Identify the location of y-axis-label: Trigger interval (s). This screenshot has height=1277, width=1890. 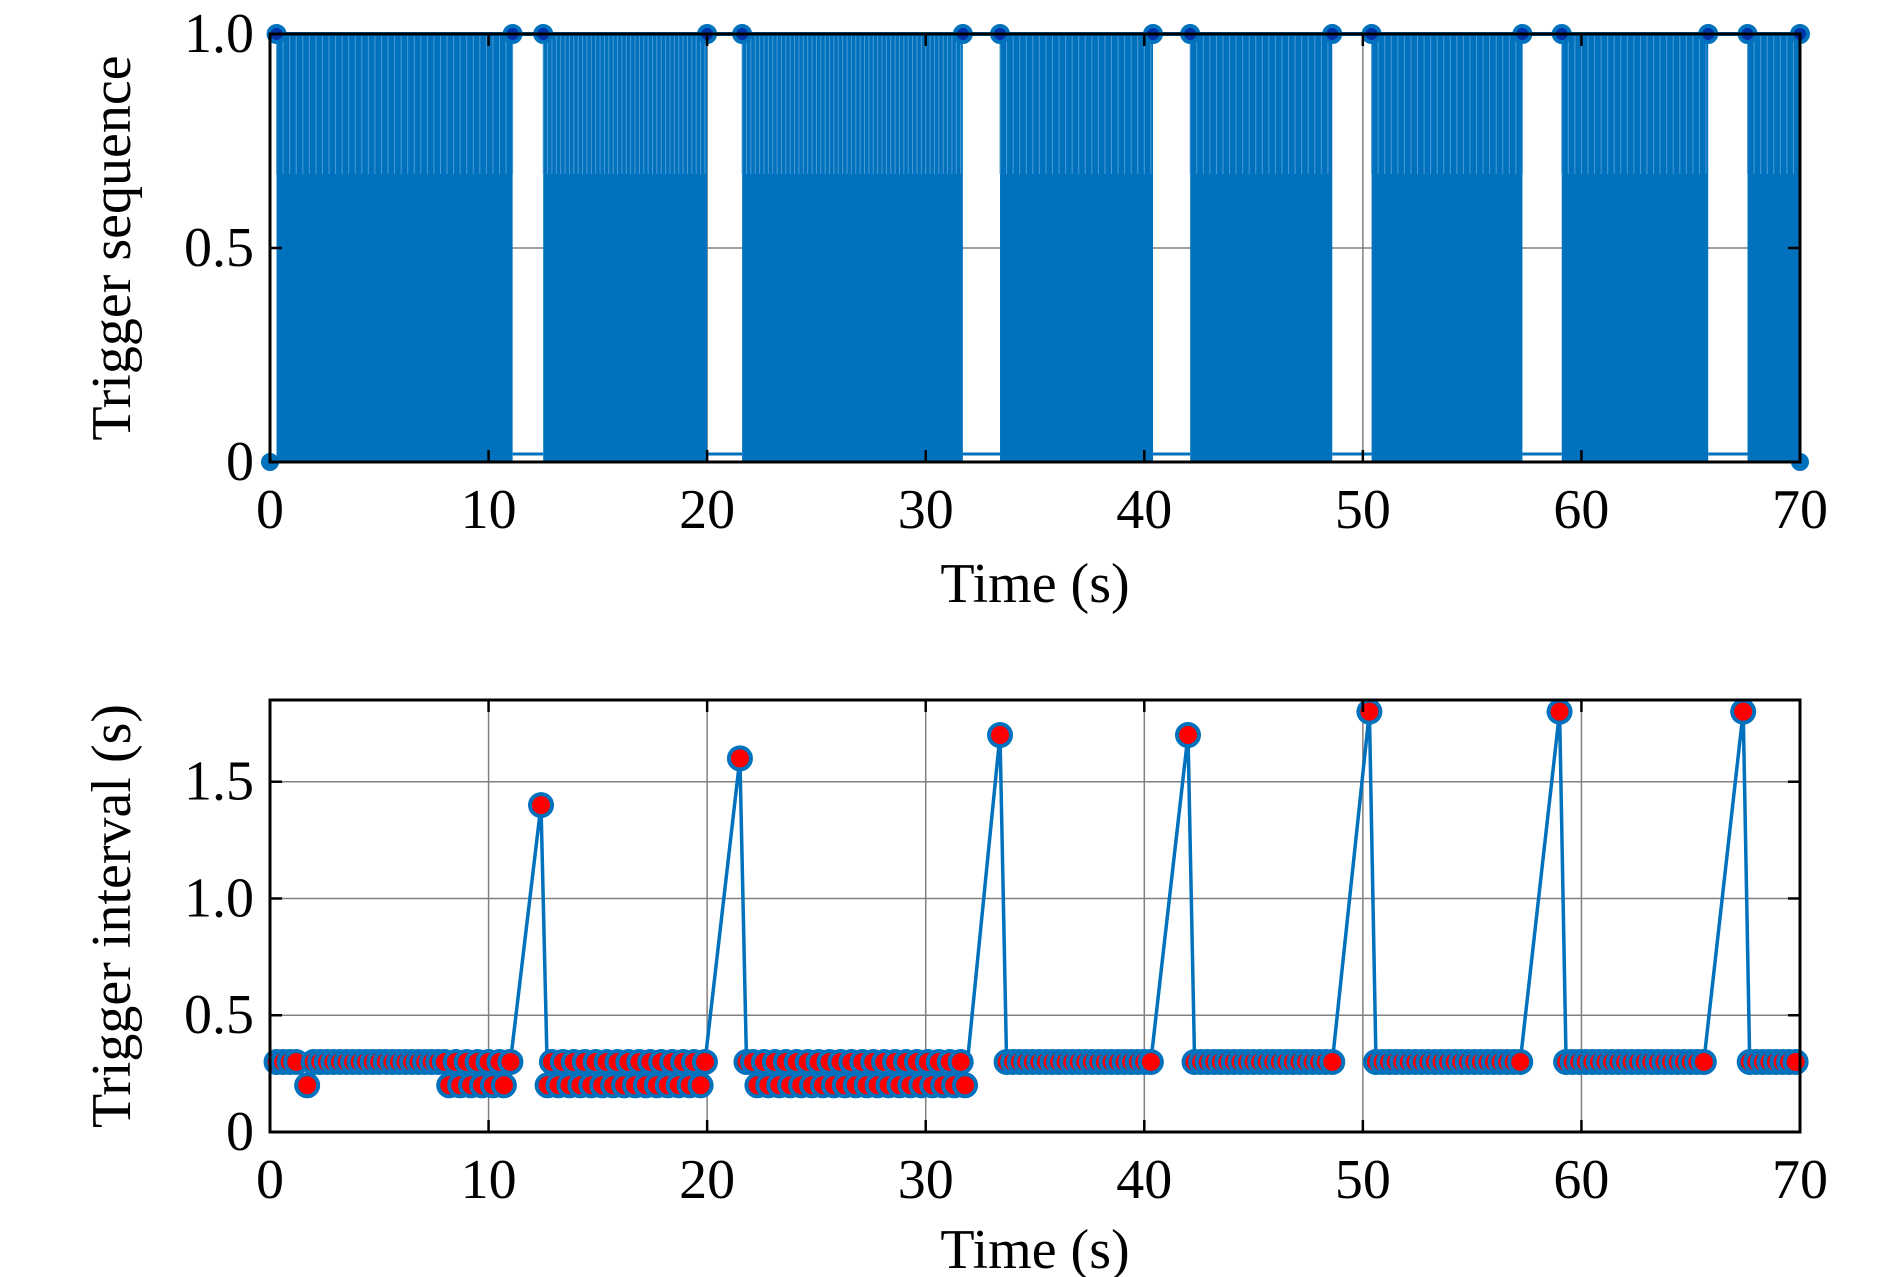
(112, 916).